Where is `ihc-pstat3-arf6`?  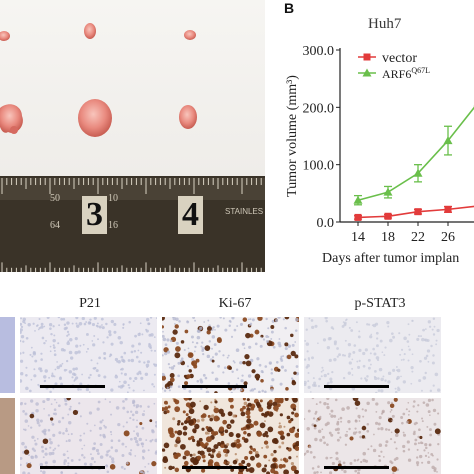
ihc-pstat3-arf6 is located at coordinates (372, 436).